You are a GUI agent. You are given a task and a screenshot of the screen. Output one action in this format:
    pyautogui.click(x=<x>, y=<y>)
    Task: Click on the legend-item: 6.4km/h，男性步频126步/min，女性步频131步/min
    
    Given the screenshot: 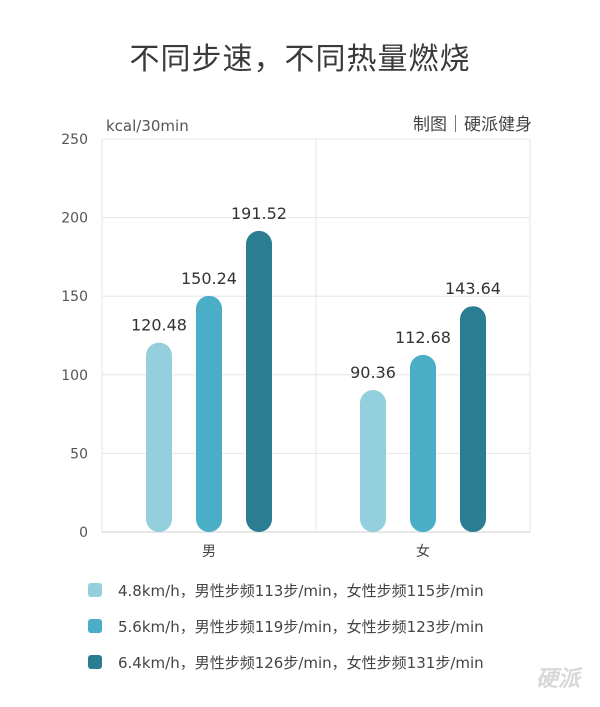 What is the action you would take?
    pyautogui.click(x=286, y=662)
    